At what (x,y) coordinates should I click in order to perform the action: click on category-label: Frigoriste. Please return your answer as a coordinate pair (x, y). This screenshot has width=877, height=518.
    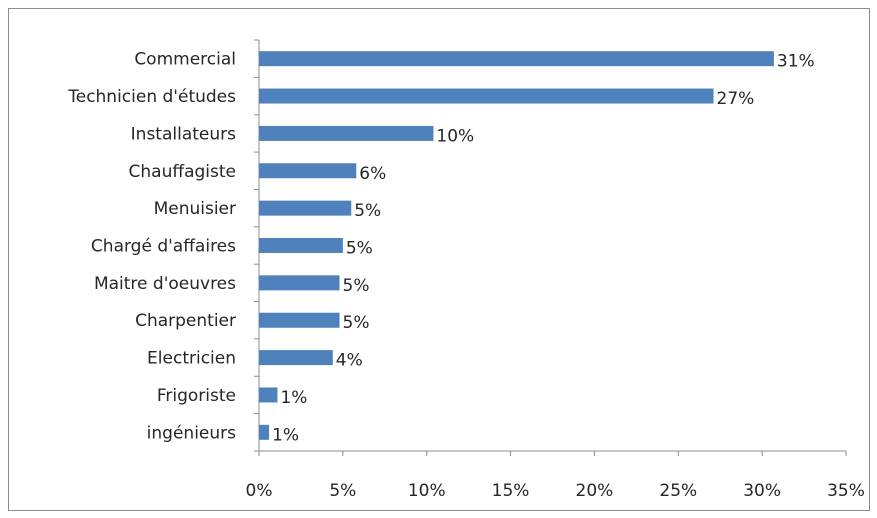
    Looking at the image, I should click on (196, 396).